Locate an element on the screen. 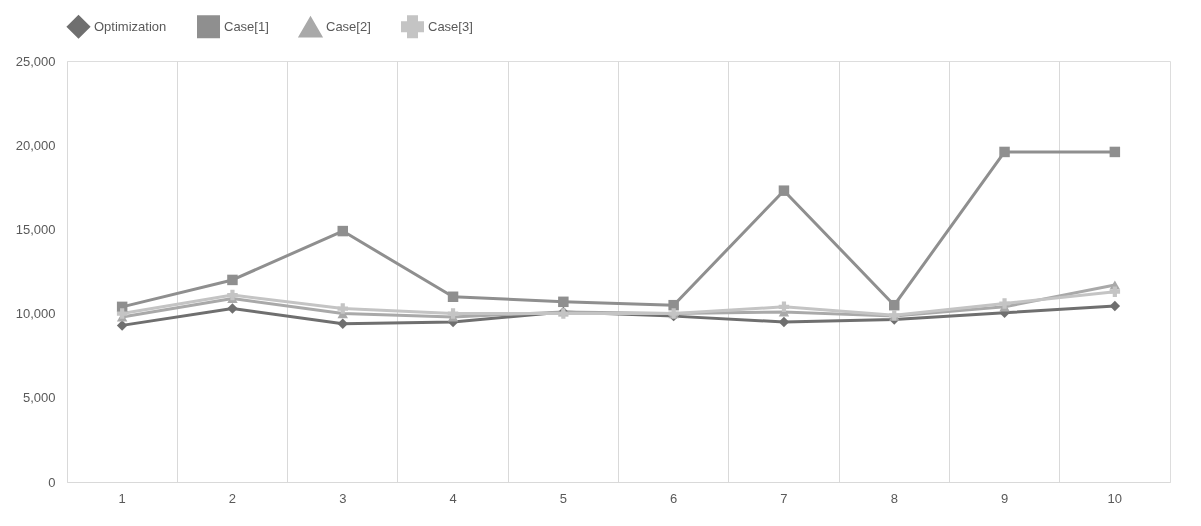 The height and width of the screenshot is (526, 1201). legend-label: Case[1] is located at coordinates (246, 26).